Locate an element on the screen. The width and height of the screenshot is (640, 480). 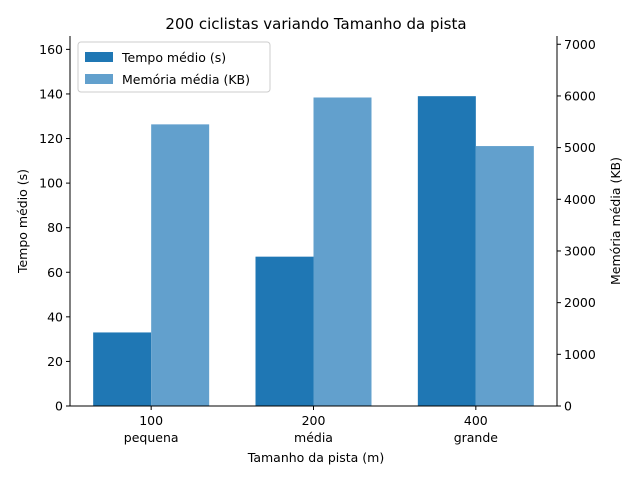
legend-box is located at coordinates (174, 67).